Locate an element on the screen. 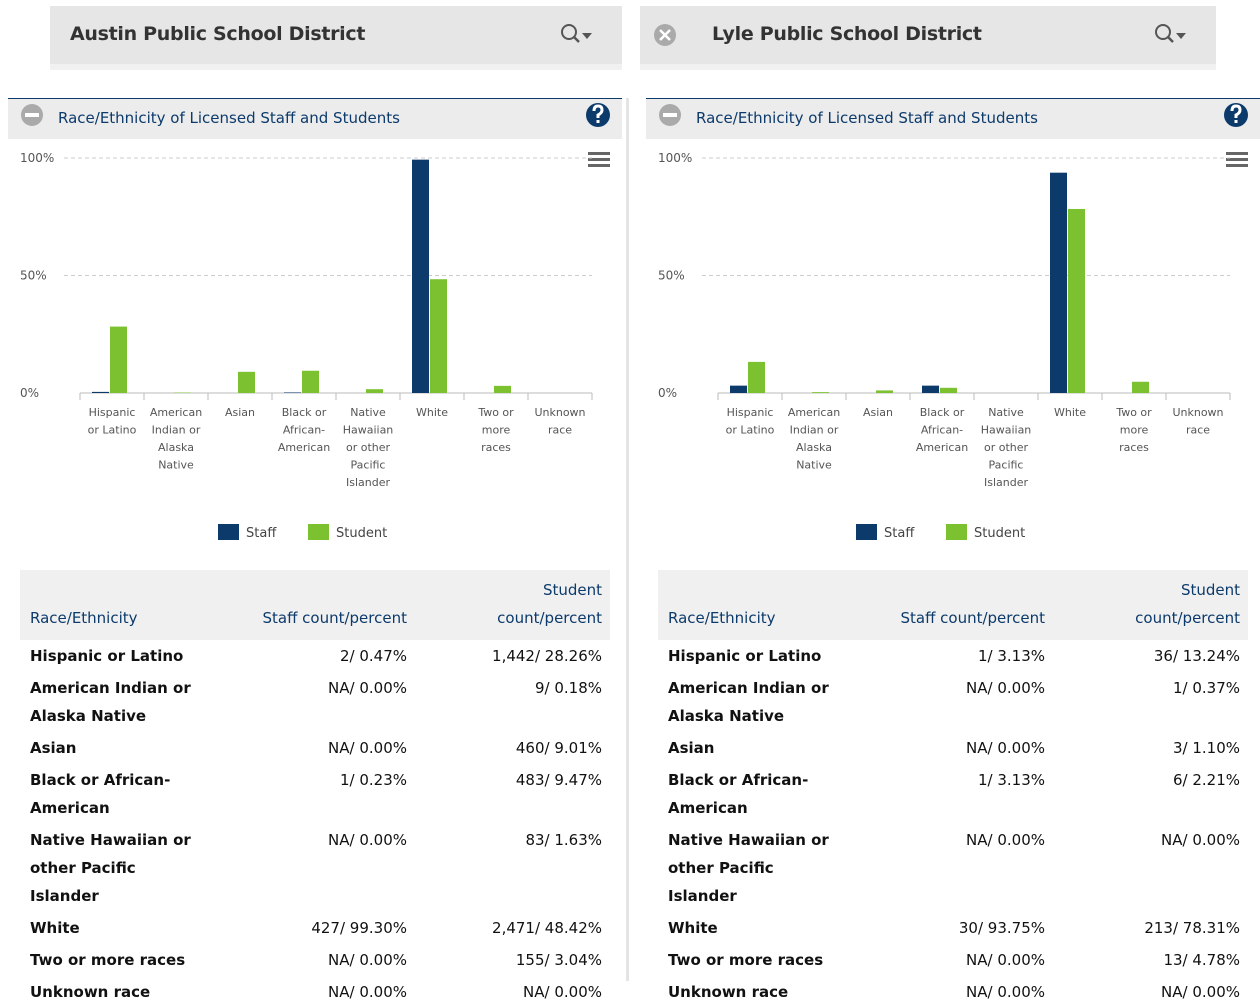 The width and height of the screenshot is (1260, 1008). district-header: Austin Public School District is located at coordinates (336, 38).